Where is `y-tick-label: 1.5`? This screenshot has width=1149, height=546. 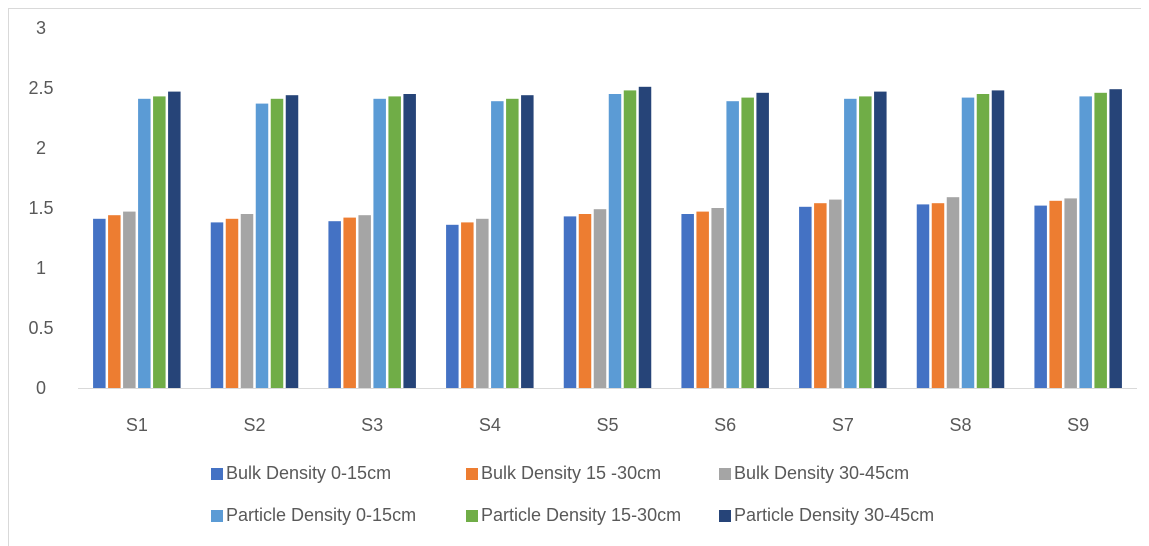 y-tick-label: 1.5 is located at coordinates (40, 208).